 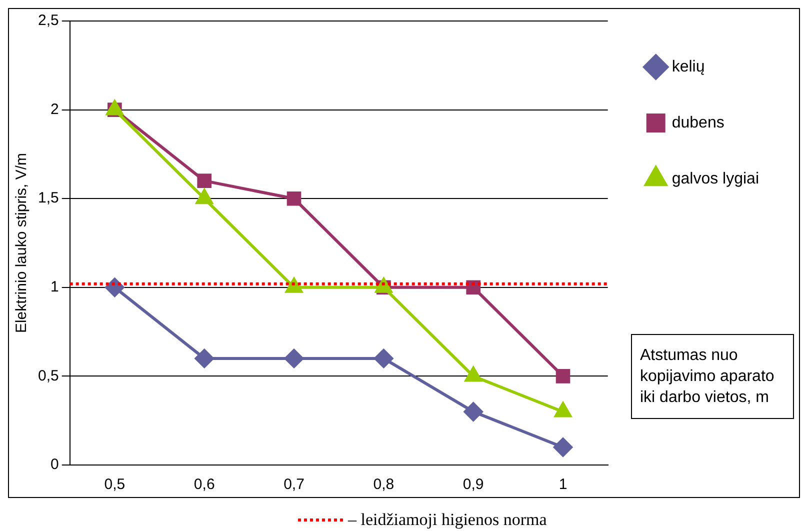 I want to click on legend-label: dubens, so click(x=698, y=123).